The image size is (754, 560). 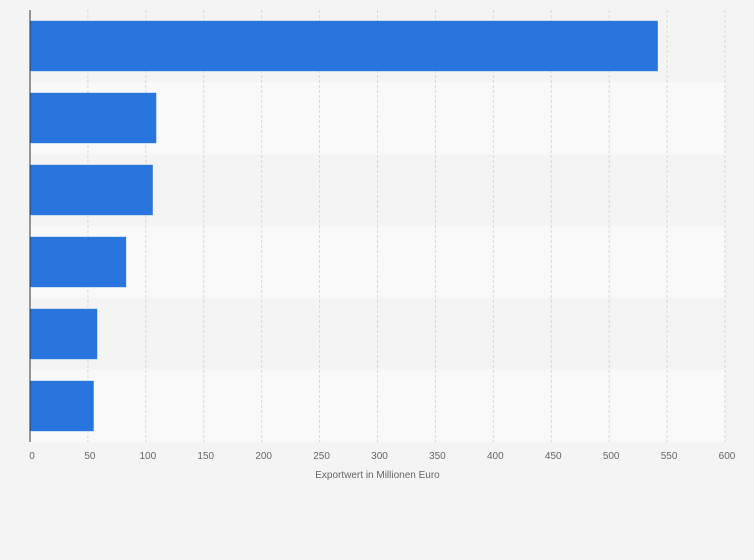 I want to click on x-tick-label: 200, so click(x=263, y=456).